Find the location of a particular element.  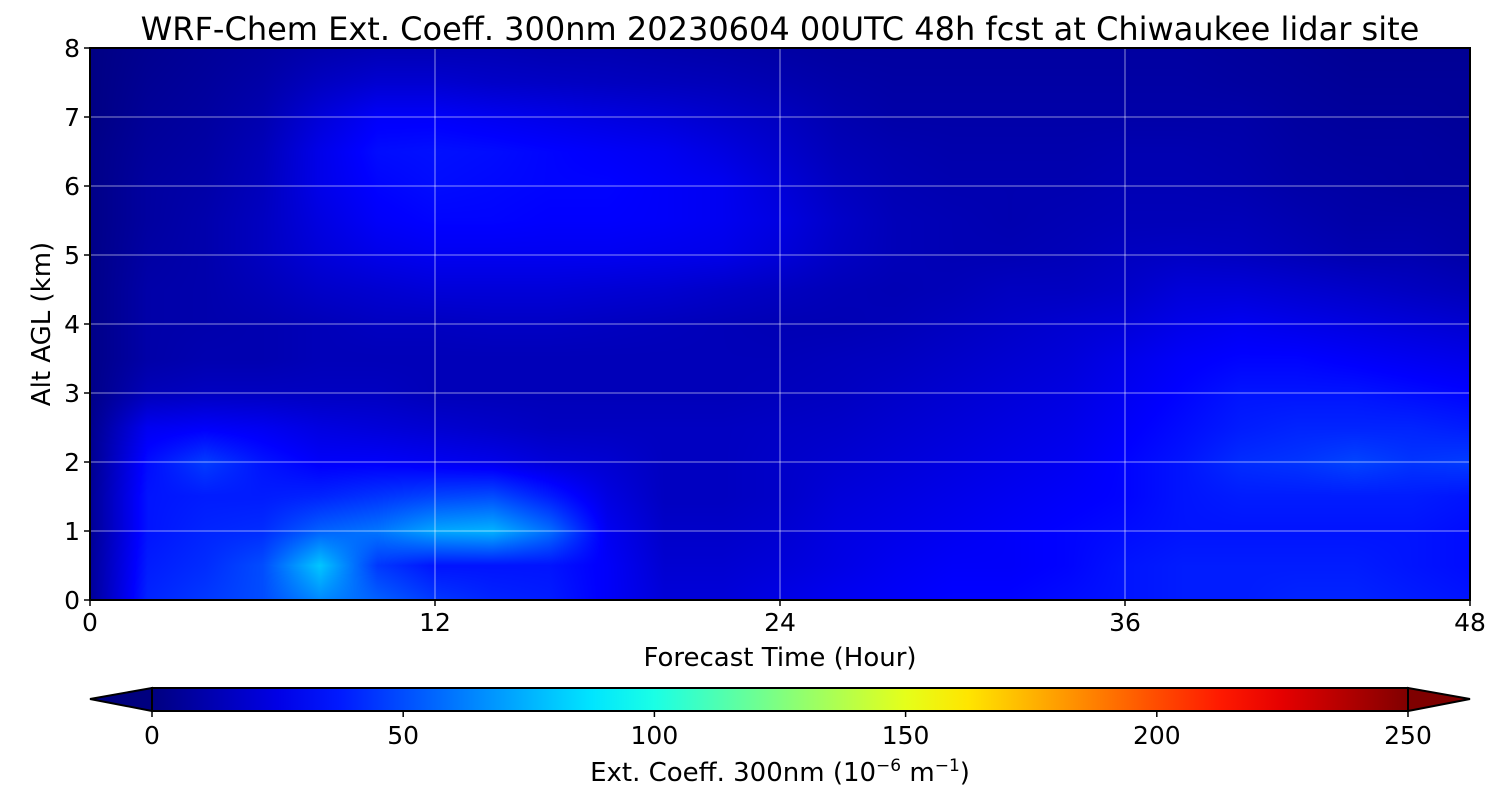

y-axis-label: Alt AGL (km) is located at coordinates (42, 324).